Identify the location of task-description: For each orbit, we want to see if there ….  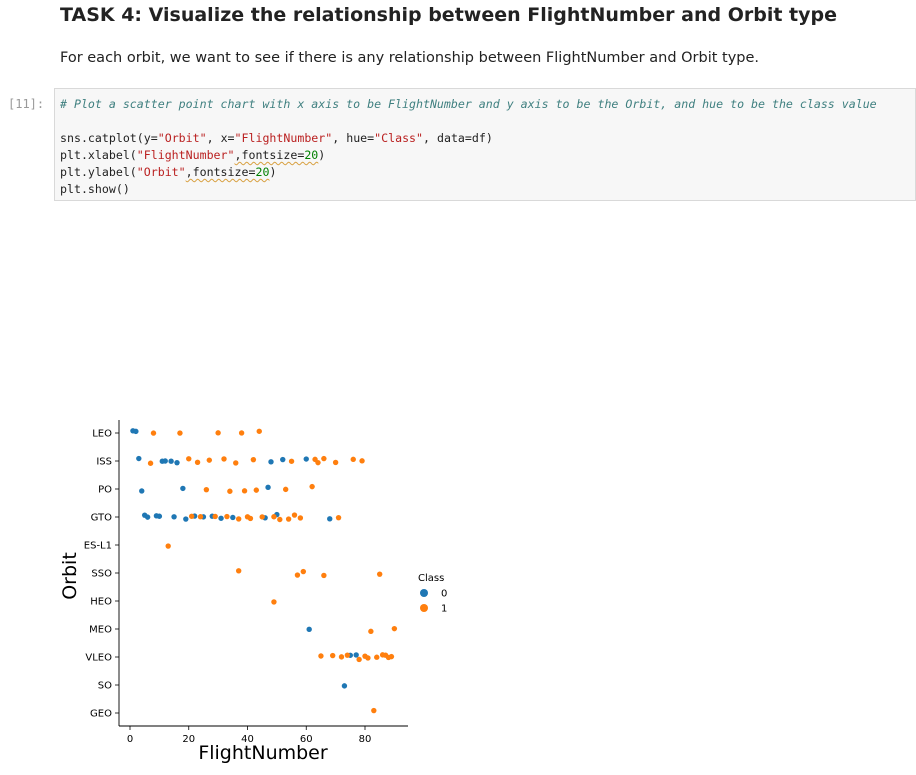
(410, 58).